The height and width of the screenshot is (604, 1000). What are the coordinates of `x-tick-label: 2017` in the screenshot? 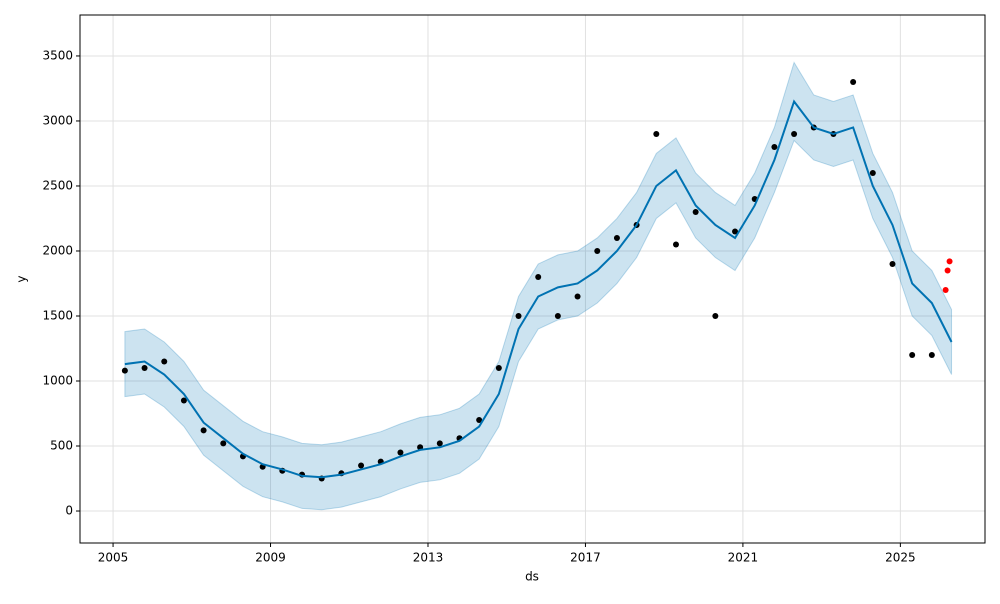 It's located at (585, 558).